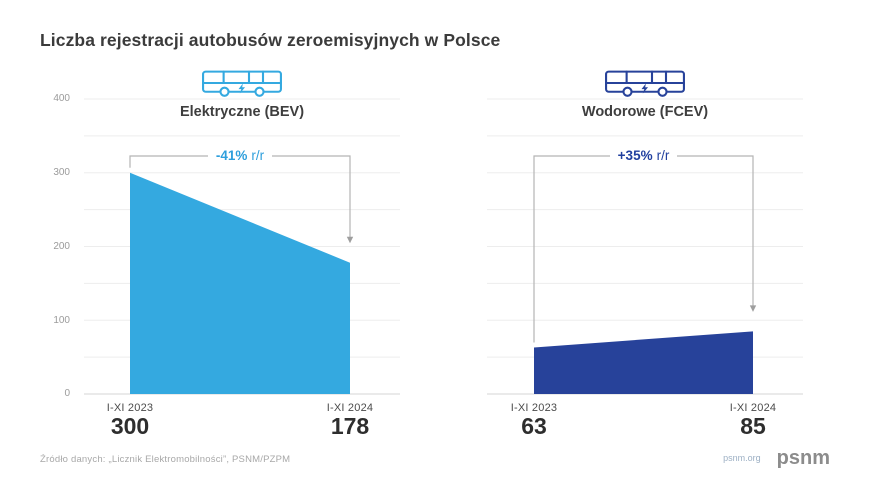 Image resolution: width=872 pixels, height=490 pixels. Describe the element at coordinates (61, 98) in the screenshot. I see `y-axis-tick-400: 400` at that location.